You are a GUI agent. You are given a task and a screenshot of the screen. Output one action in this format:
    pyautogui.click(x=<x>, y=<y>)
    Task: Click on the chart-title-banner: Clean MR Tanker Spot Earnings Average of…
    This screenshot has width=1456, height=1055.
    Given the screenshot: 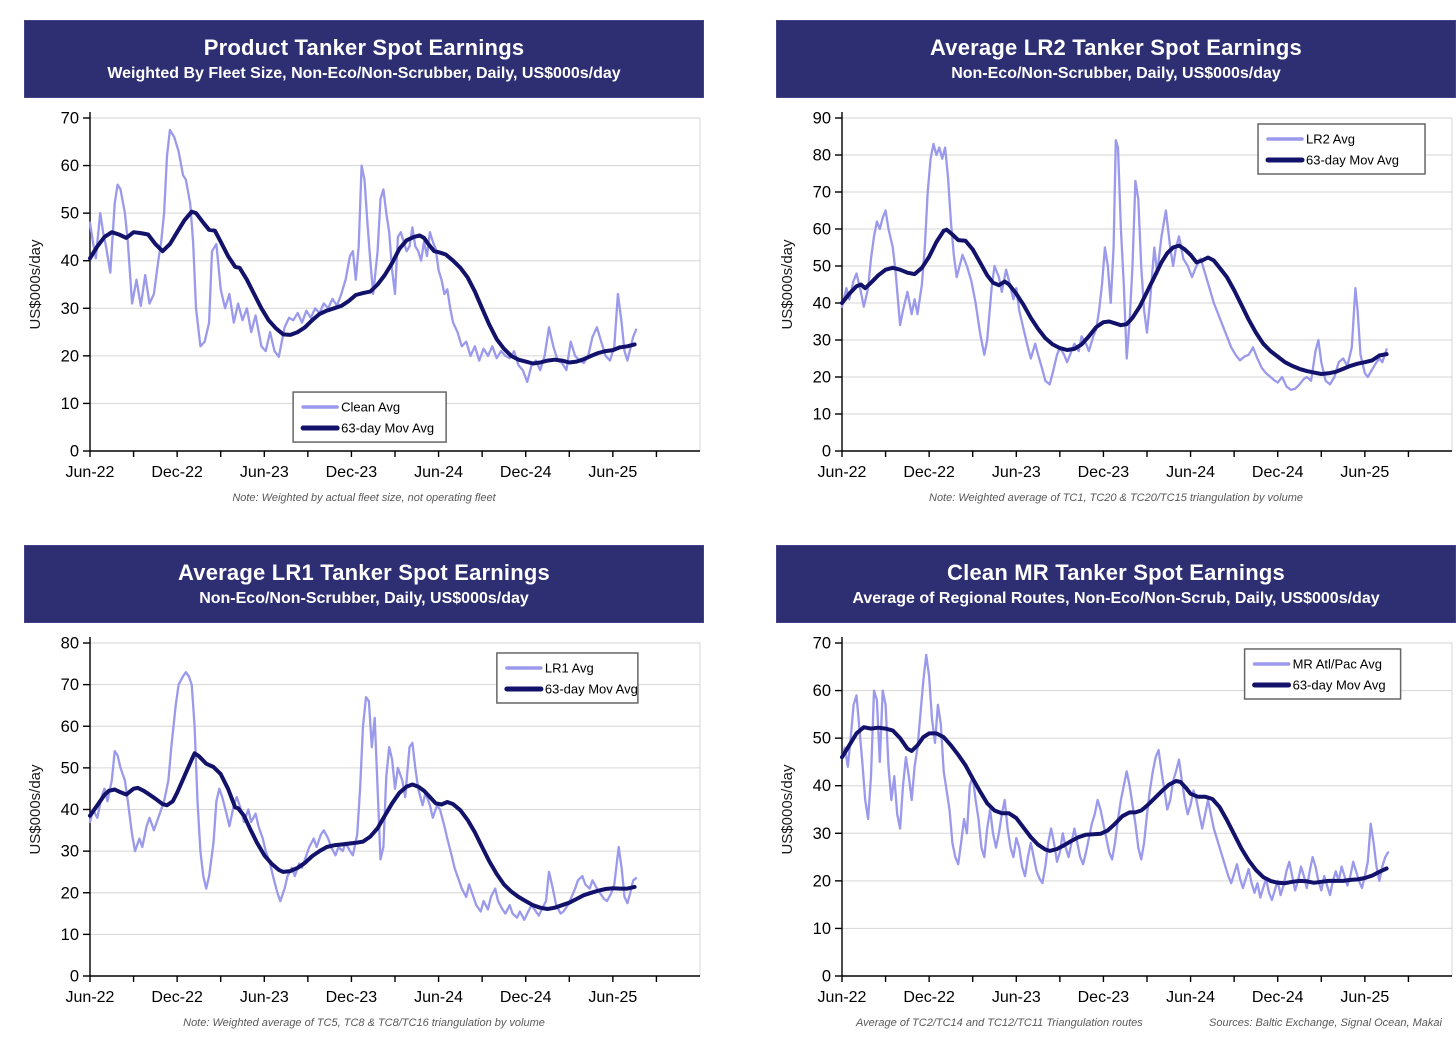 What is the action you would take?
    pyautogui.click(x=1116, y=584)
    